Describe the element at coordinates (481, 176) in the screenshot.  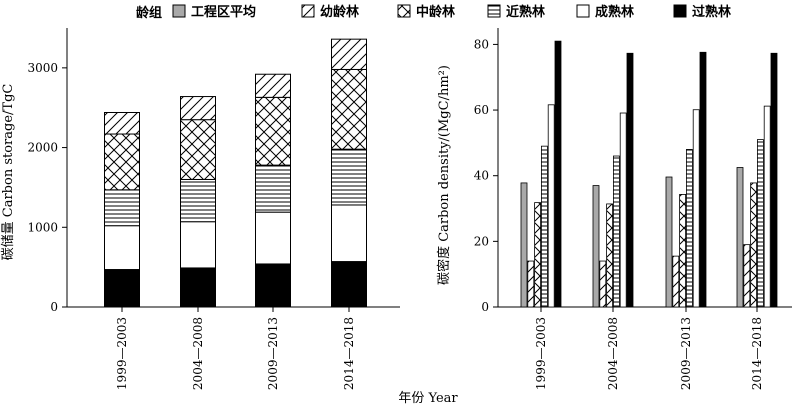
I see `right-y-tick-label: 40` at that location.